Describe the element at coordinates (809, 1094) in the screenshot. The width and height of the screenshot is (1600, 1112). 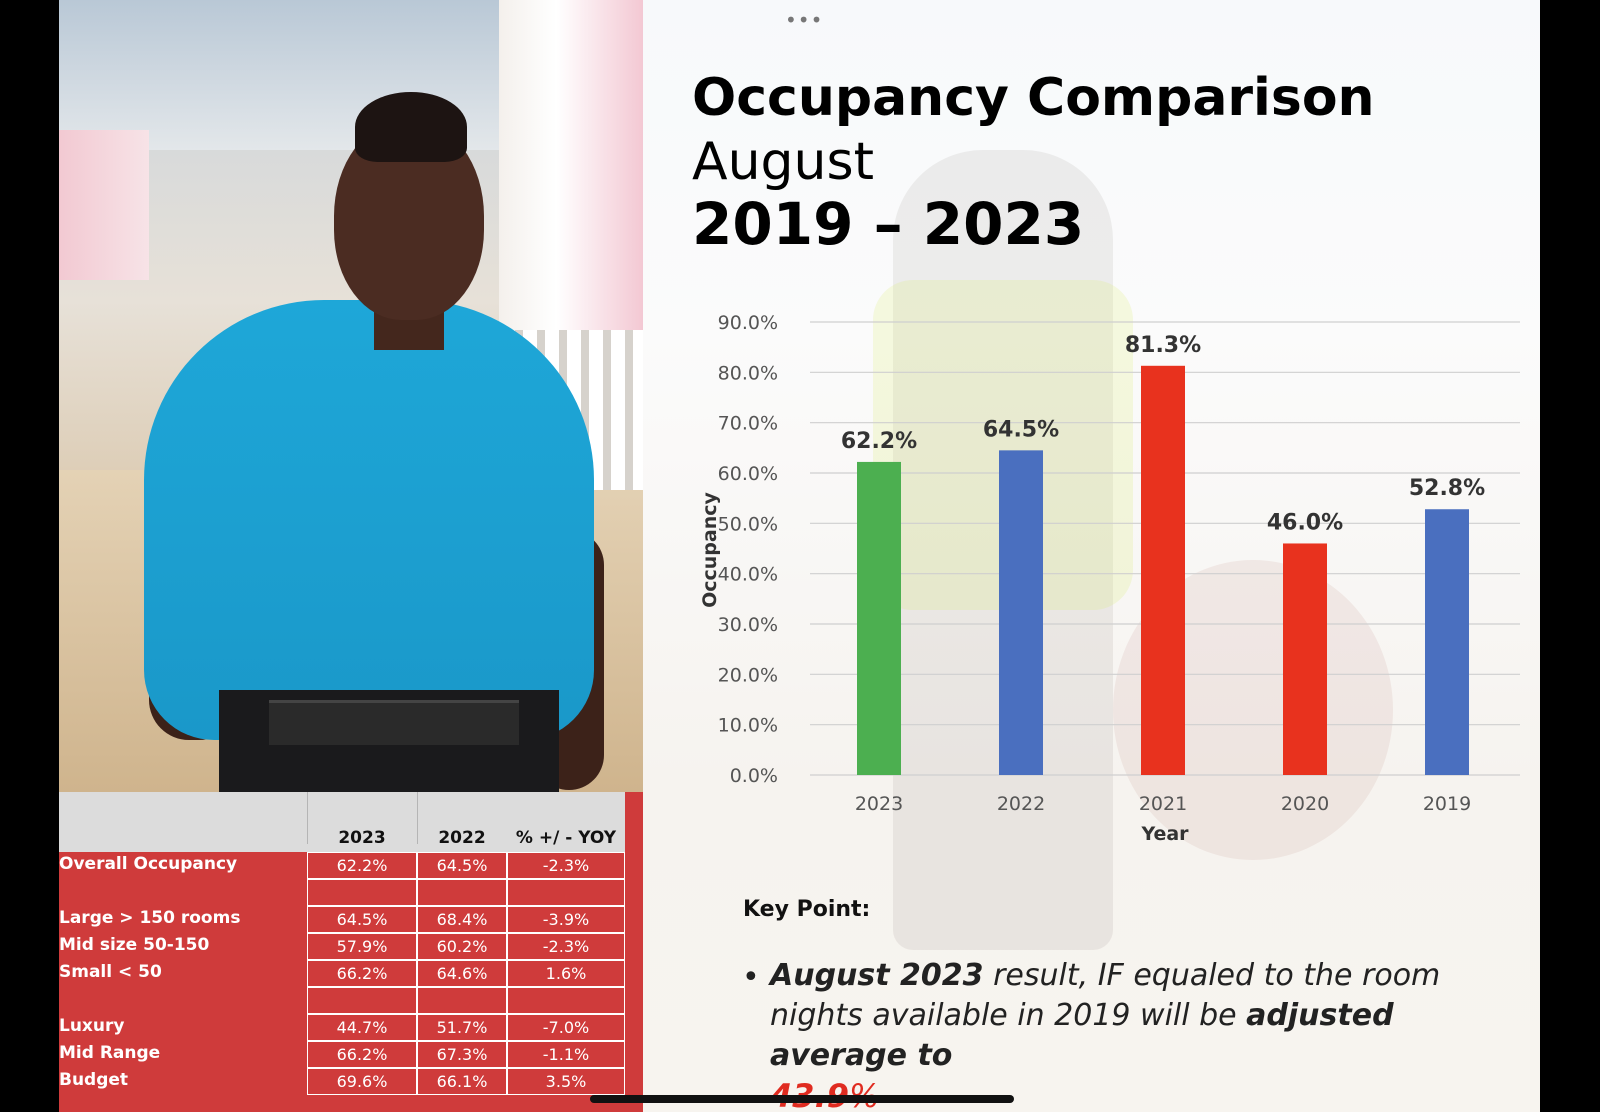
I see `key-point-highlight-value: 43.9` at that location.